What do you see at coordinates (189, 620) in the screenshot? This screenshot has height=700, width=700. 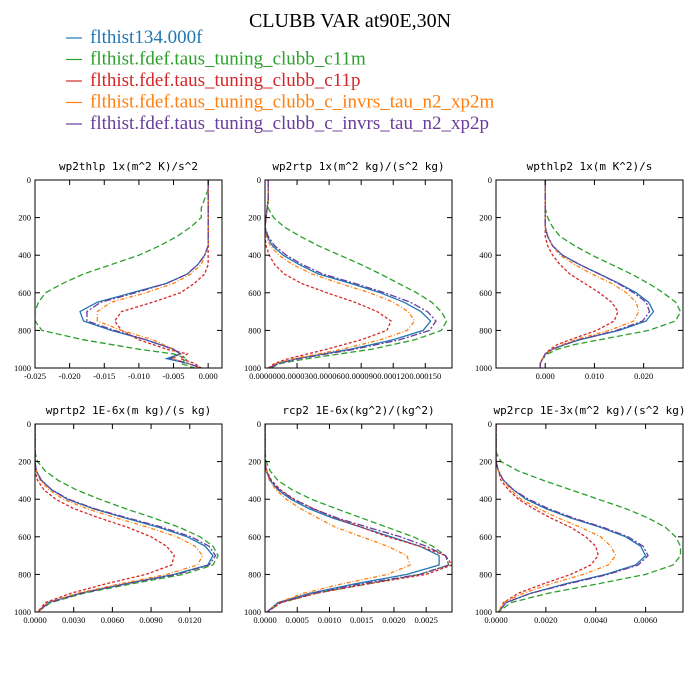 I see `x-tick-label: 0.0120` at bounding box center [189, 620].